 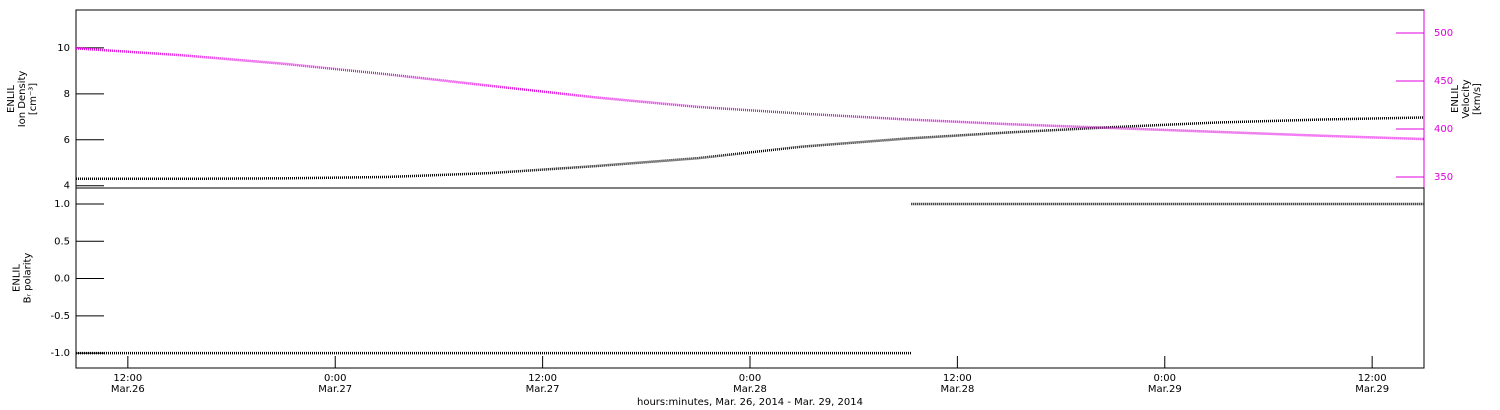 What do you see at coordinates (1455, 99) in the screenshot?
I see `y2-axis-title: ENLIL` at bounding box center [1455, 99].